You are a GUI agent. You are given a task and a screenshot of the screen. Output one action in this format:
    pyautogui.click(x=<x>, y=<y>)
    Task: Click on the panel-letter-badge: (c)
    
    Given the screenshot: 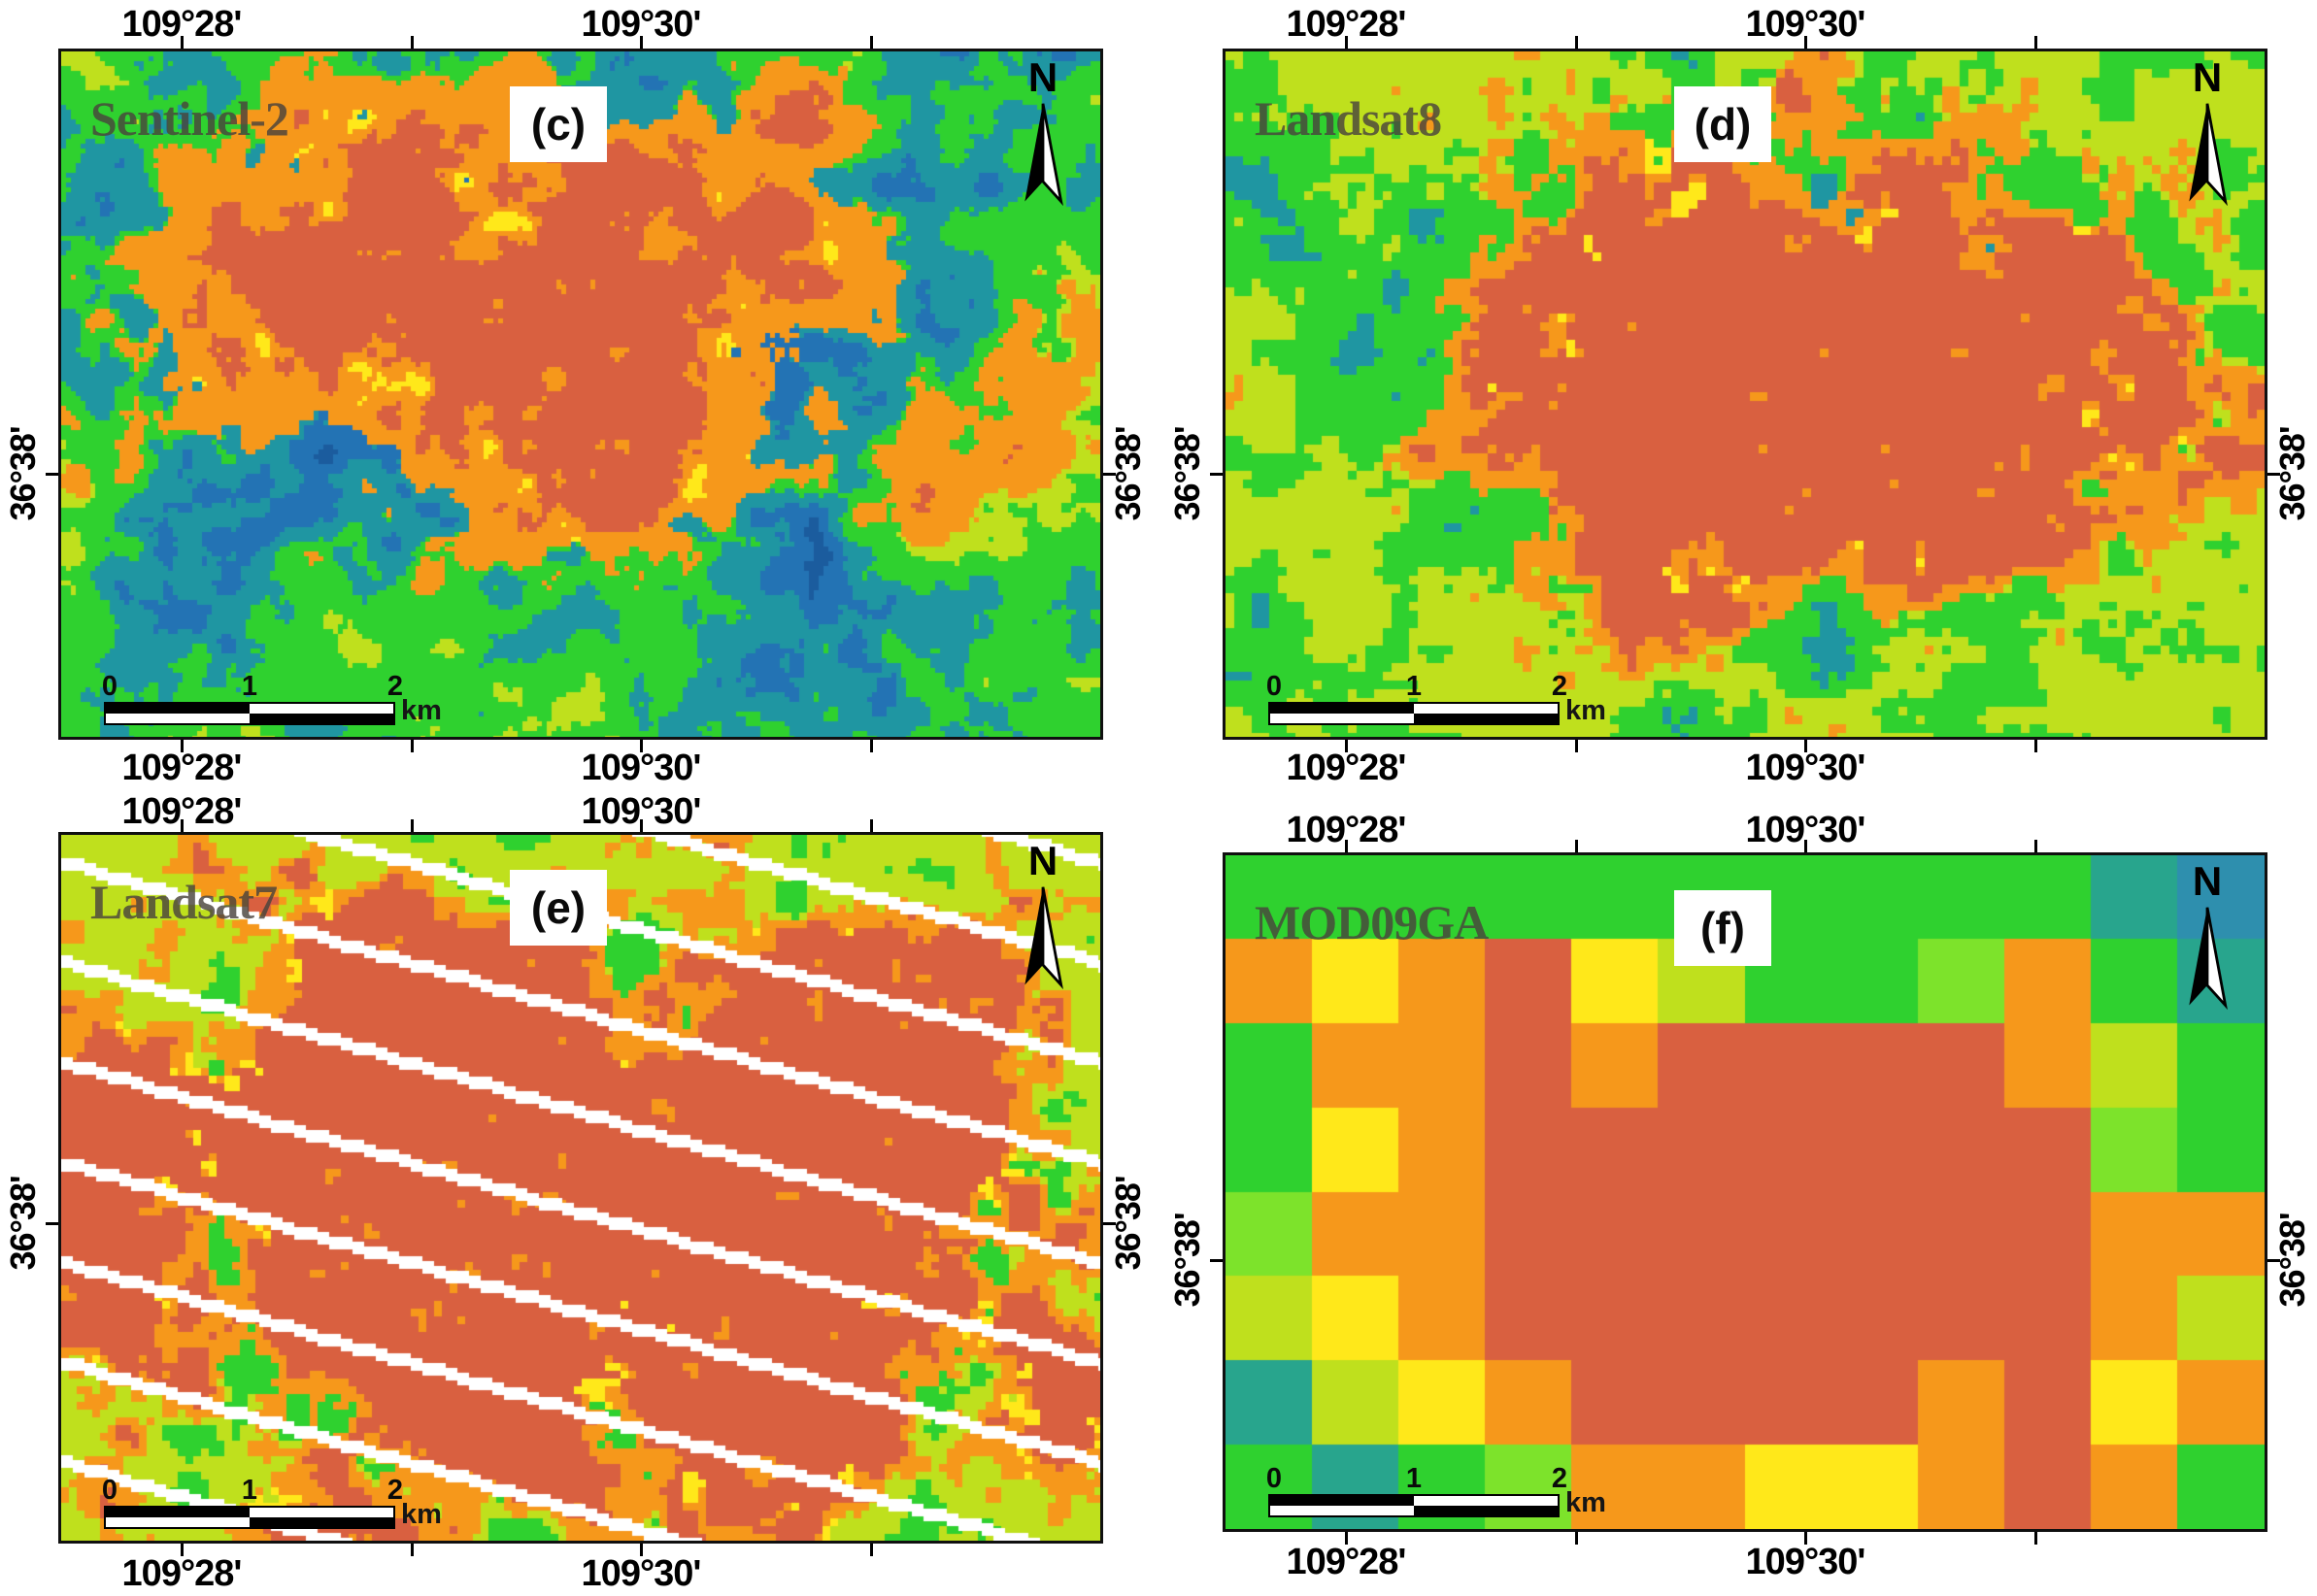 What is the action you would take?
    pyautogui.click(x=558, y=124)
    